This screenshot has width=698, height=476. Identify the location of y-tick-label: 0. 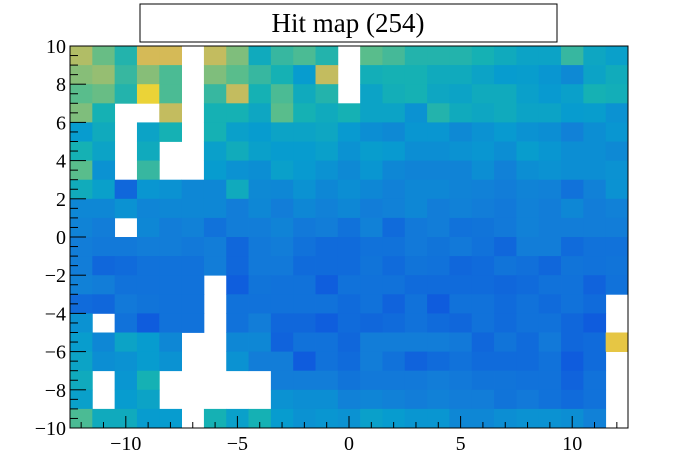
(61, 238).